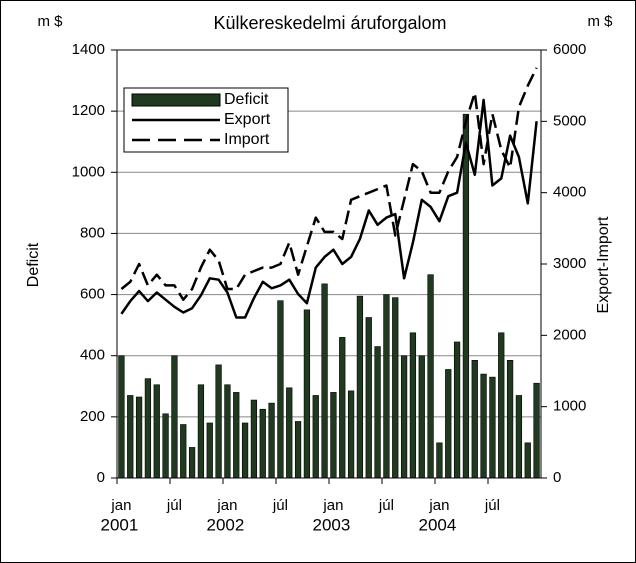  I want to click on y2-tick-label: 0, so click(557, 477).